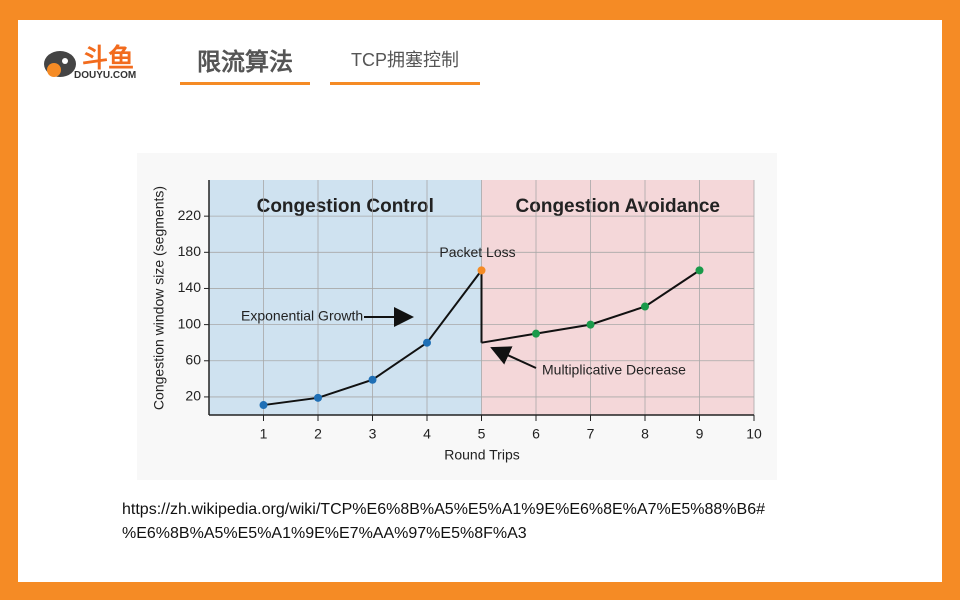 The width and height of the screenshot is (960, 600). I want to click on topic-tab: TCP拥塞控制, so click(405, 65).